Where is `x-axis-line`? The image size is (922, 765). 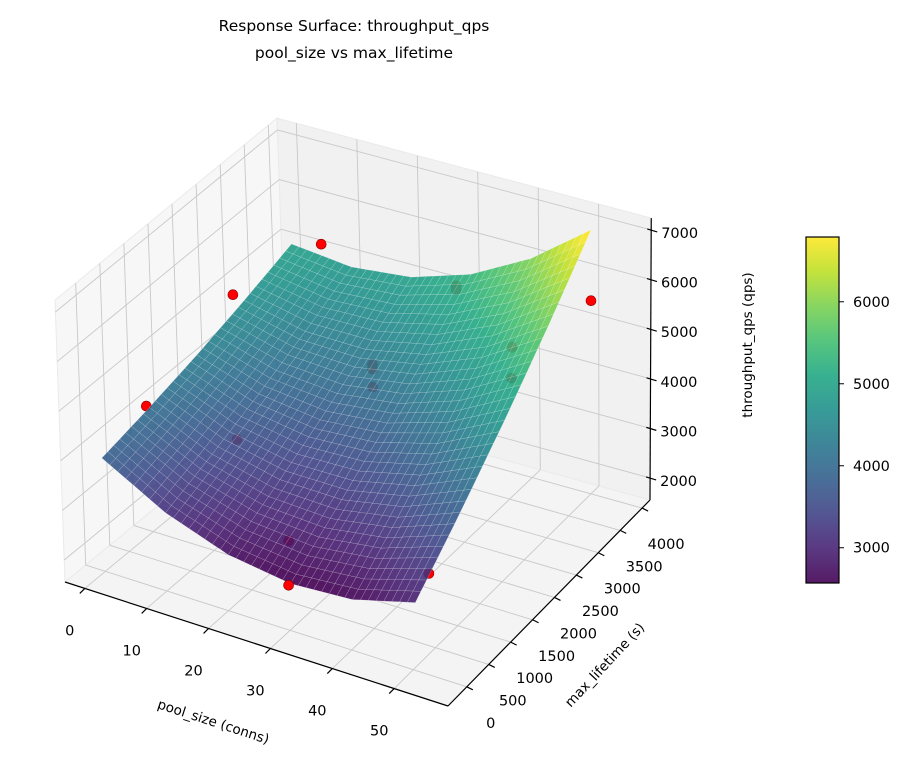
x-axis-line is located at coordinates (256, 644).